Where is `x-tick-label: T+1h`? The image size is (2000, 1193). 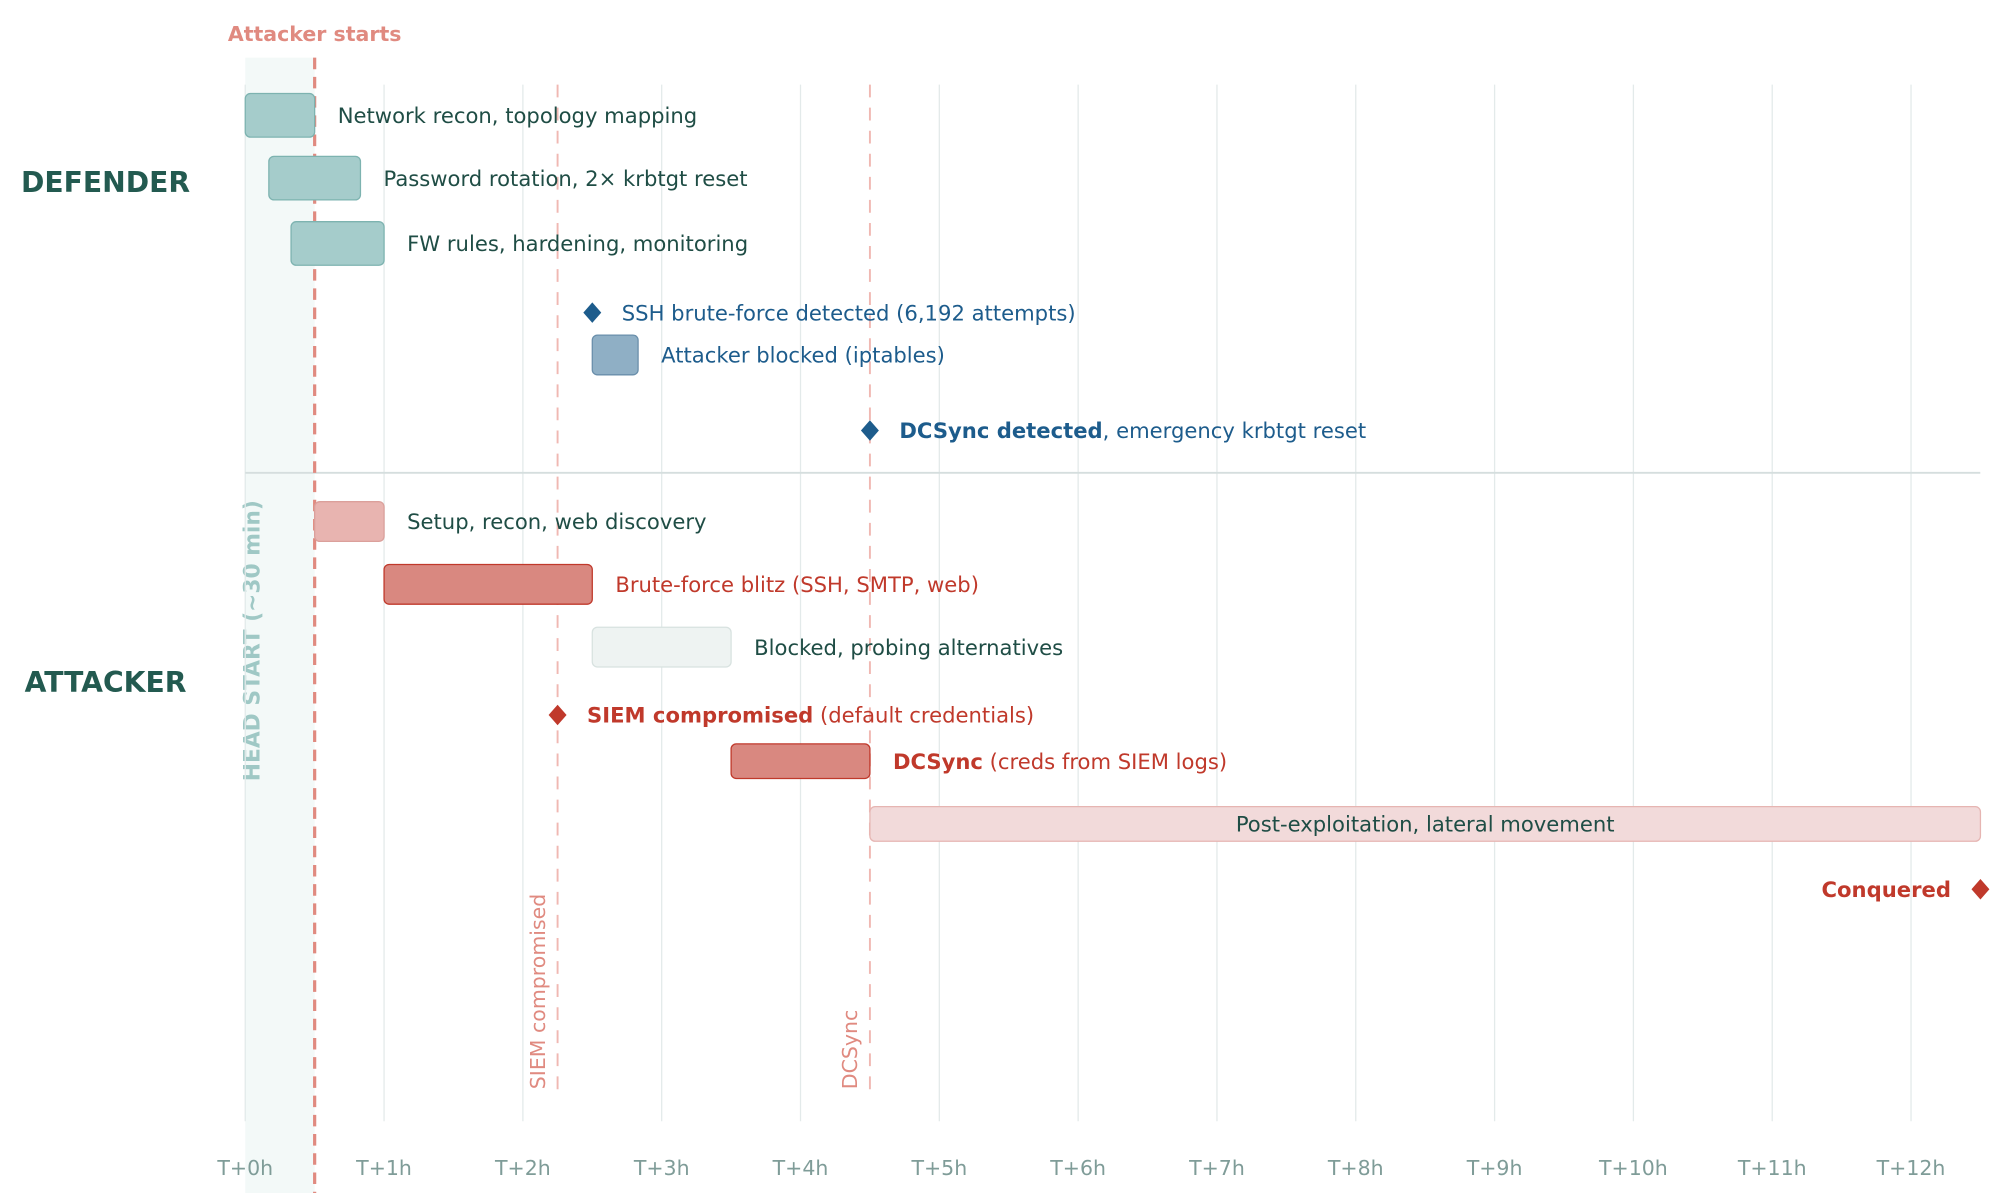 x-tick-label: T+1h is located at coordinates (383, 1168).